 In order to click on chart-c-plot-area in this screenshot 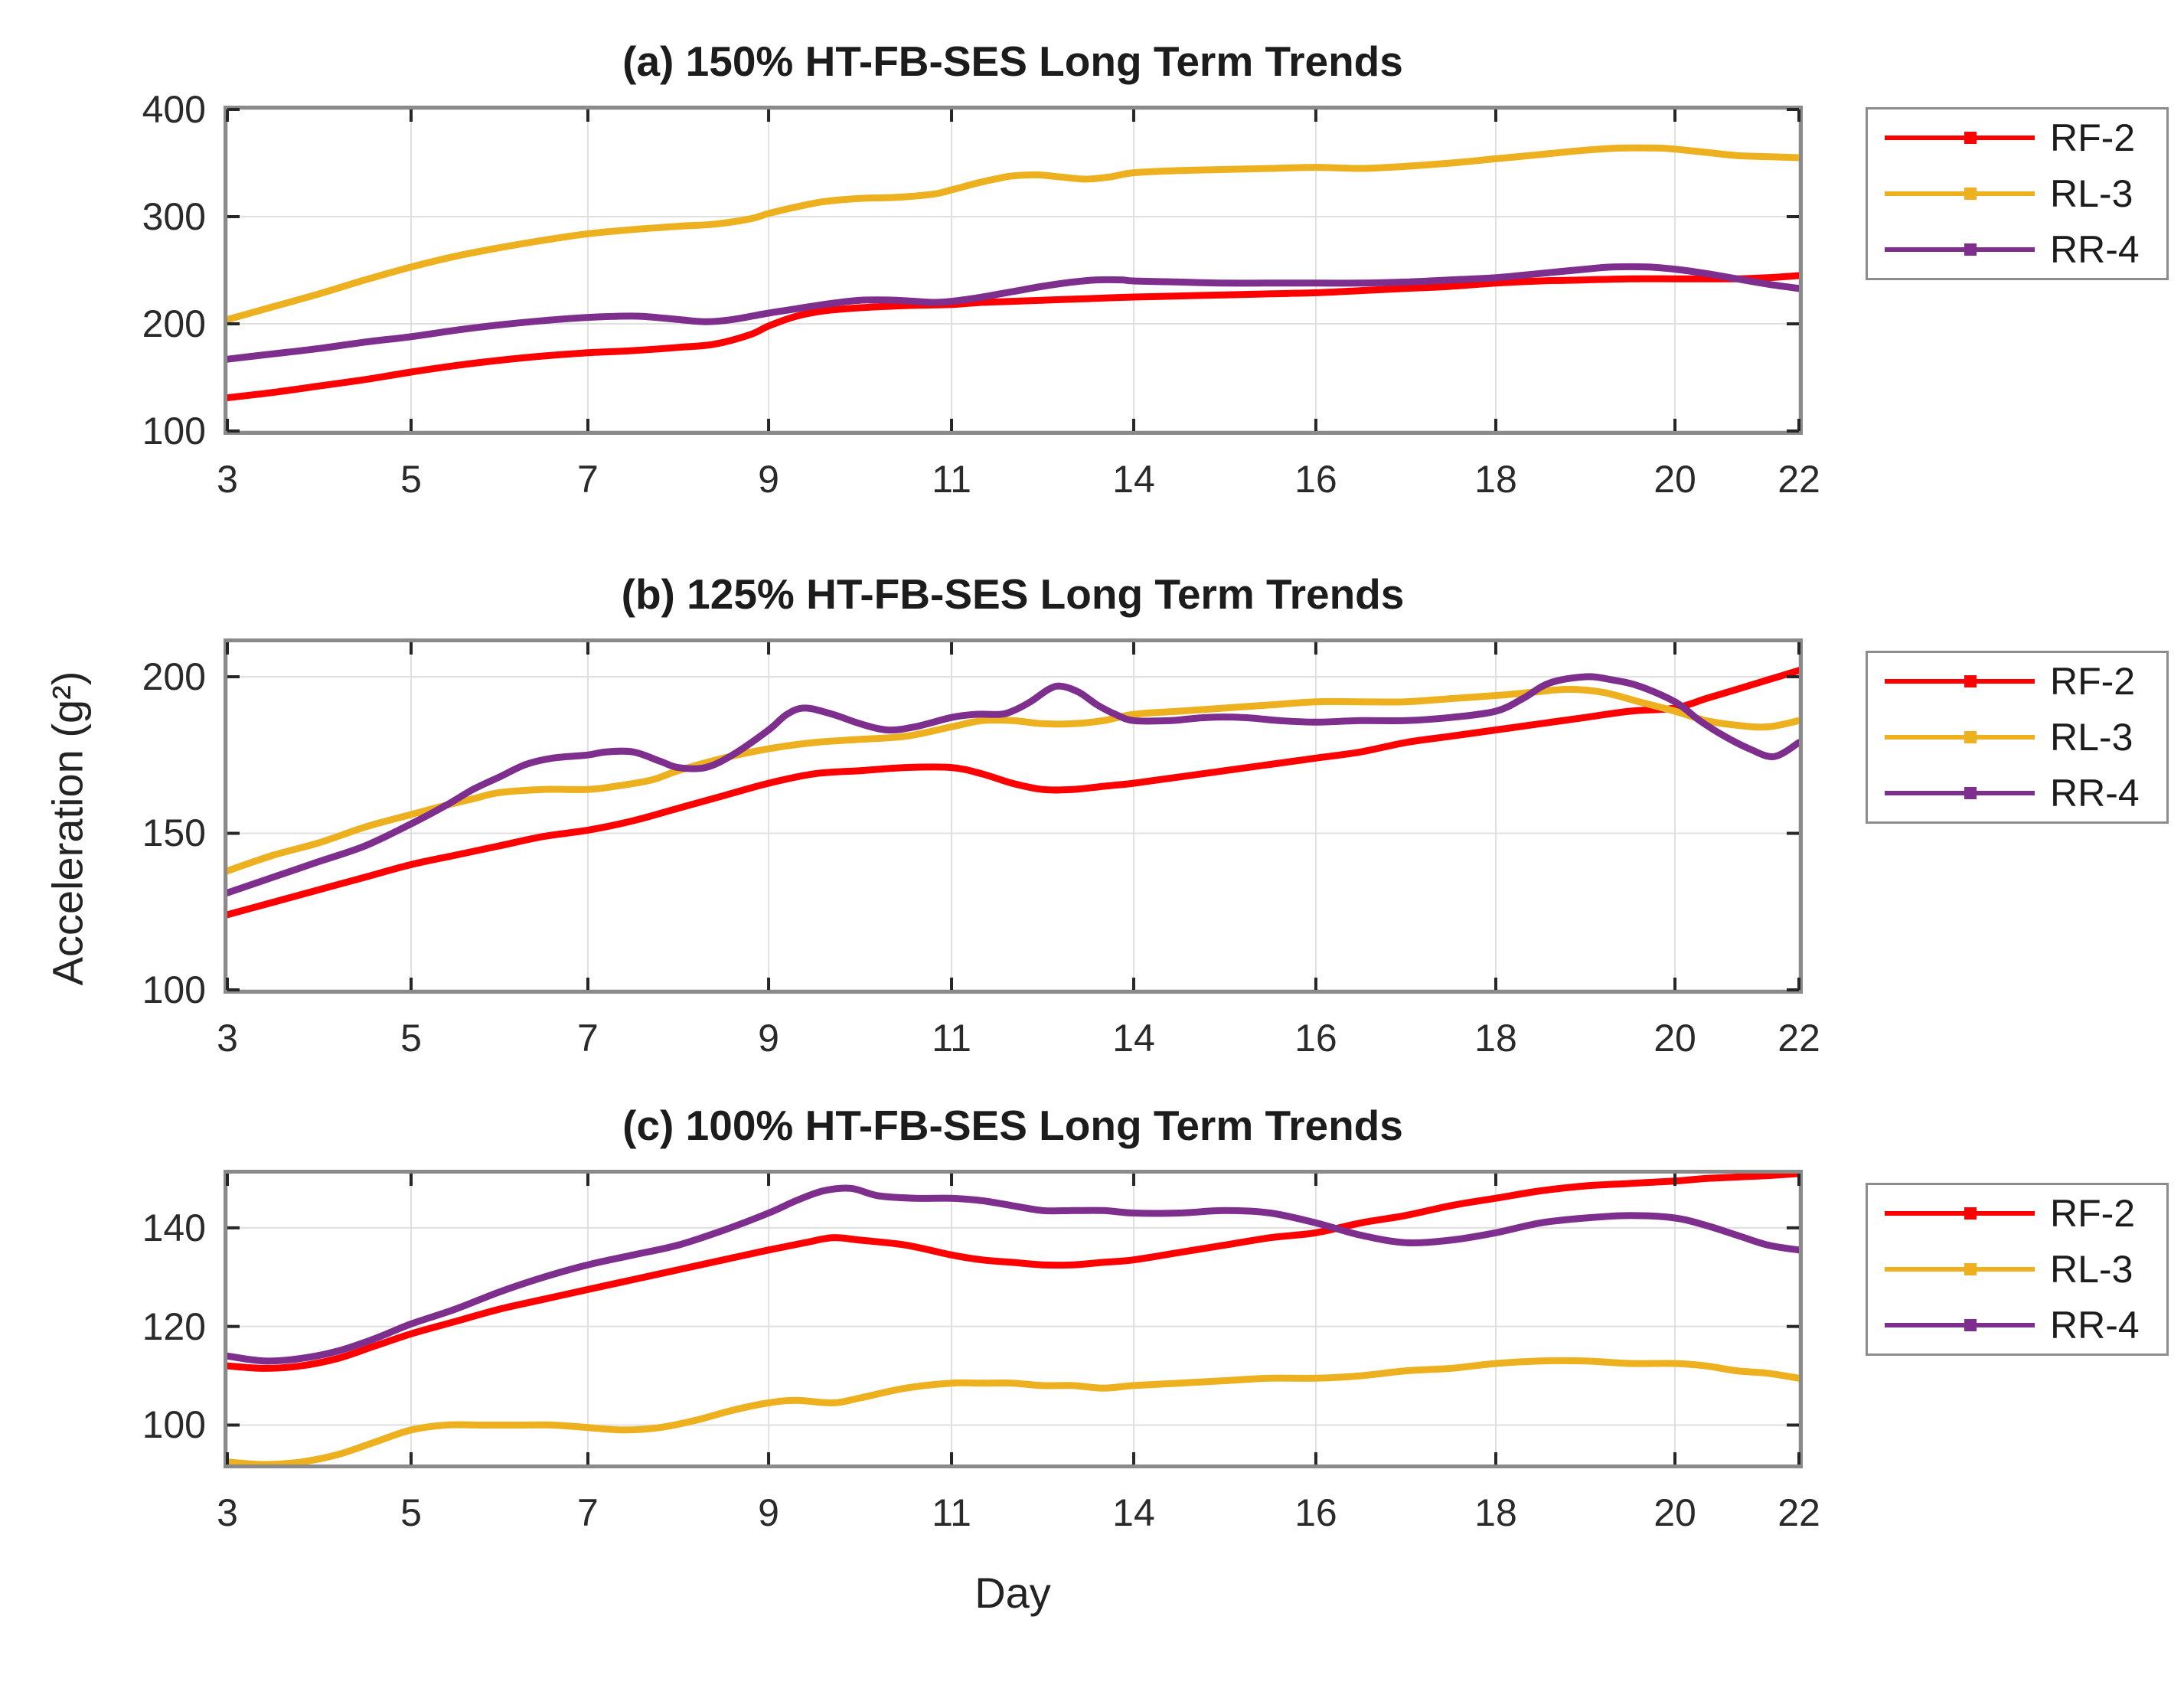, I will do `click(1013, 1319)`.